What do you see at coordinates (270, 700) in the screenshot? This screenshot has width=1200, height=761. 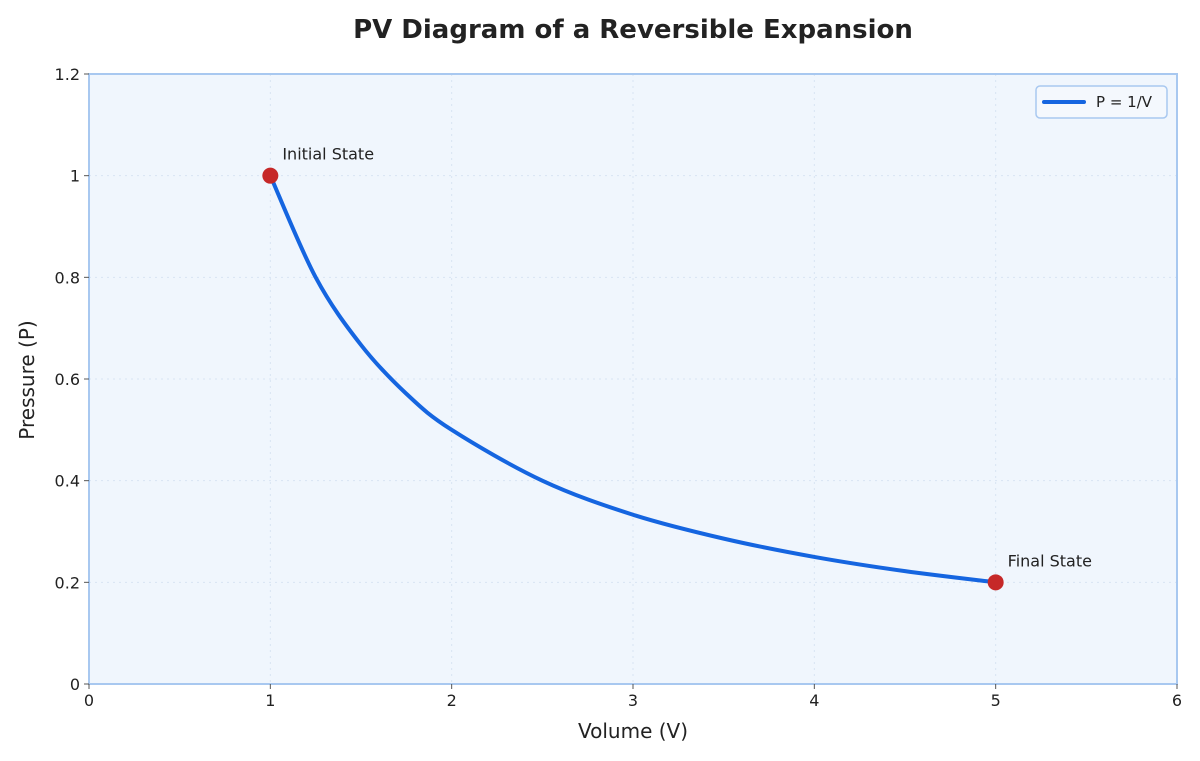 I see `x-tick-label: 1` at bounding box center [270, 700].